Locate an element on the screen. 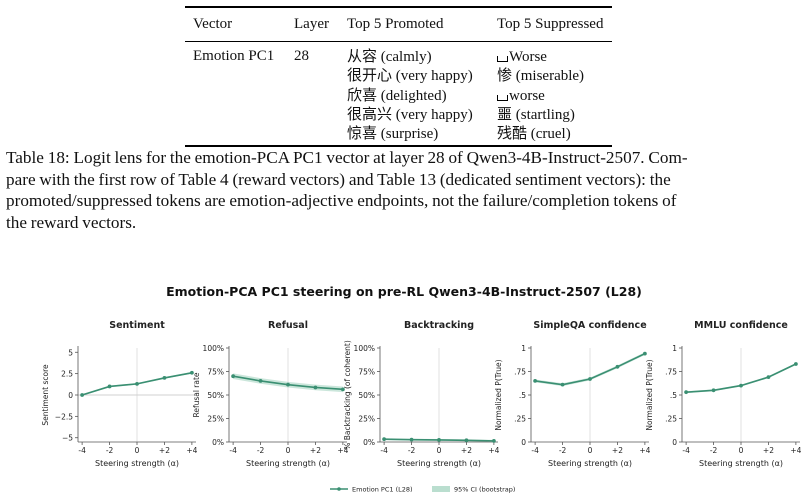 The width and height of the screenshot is (808, 496). cell-layer: 28 is located at coordinates (301, 56).